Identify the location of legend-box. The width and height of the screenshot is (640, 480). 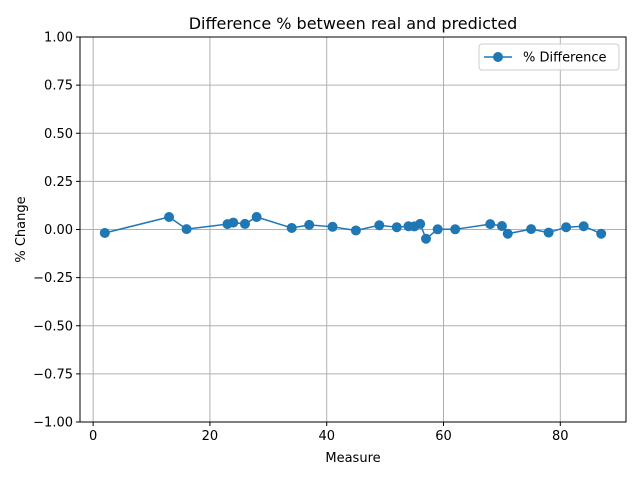
(549, 57).